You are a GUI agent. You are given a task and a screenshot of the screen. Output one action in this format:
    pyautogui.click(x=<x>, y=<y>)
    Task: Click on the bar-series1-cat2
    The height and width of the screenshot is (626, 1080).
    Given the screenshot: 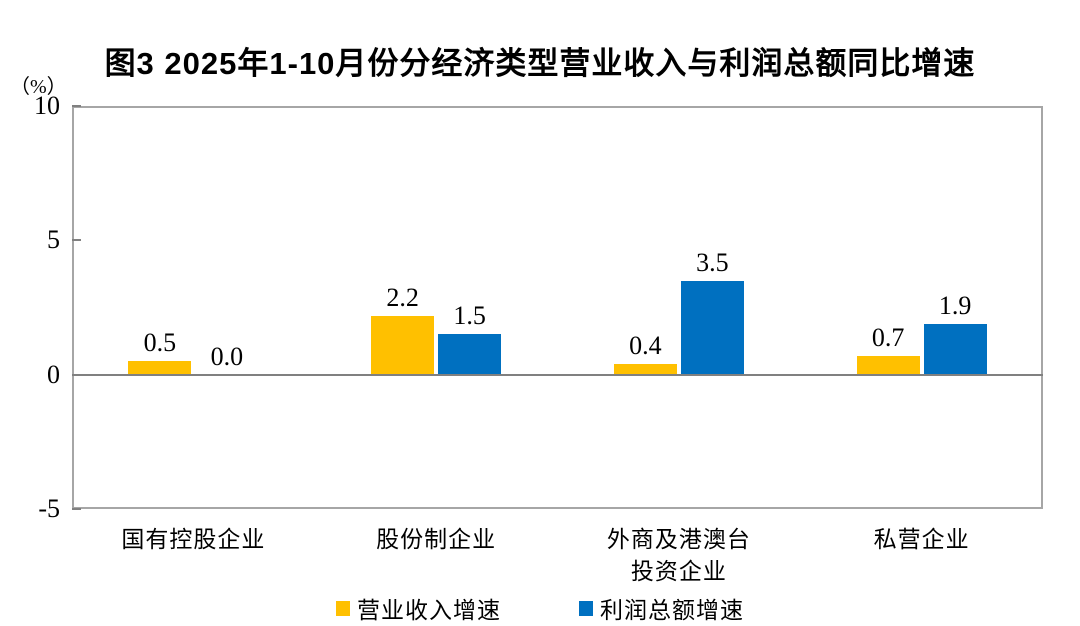 What is the action you would take?
    pyautogui.click(x=712, y=327)
    